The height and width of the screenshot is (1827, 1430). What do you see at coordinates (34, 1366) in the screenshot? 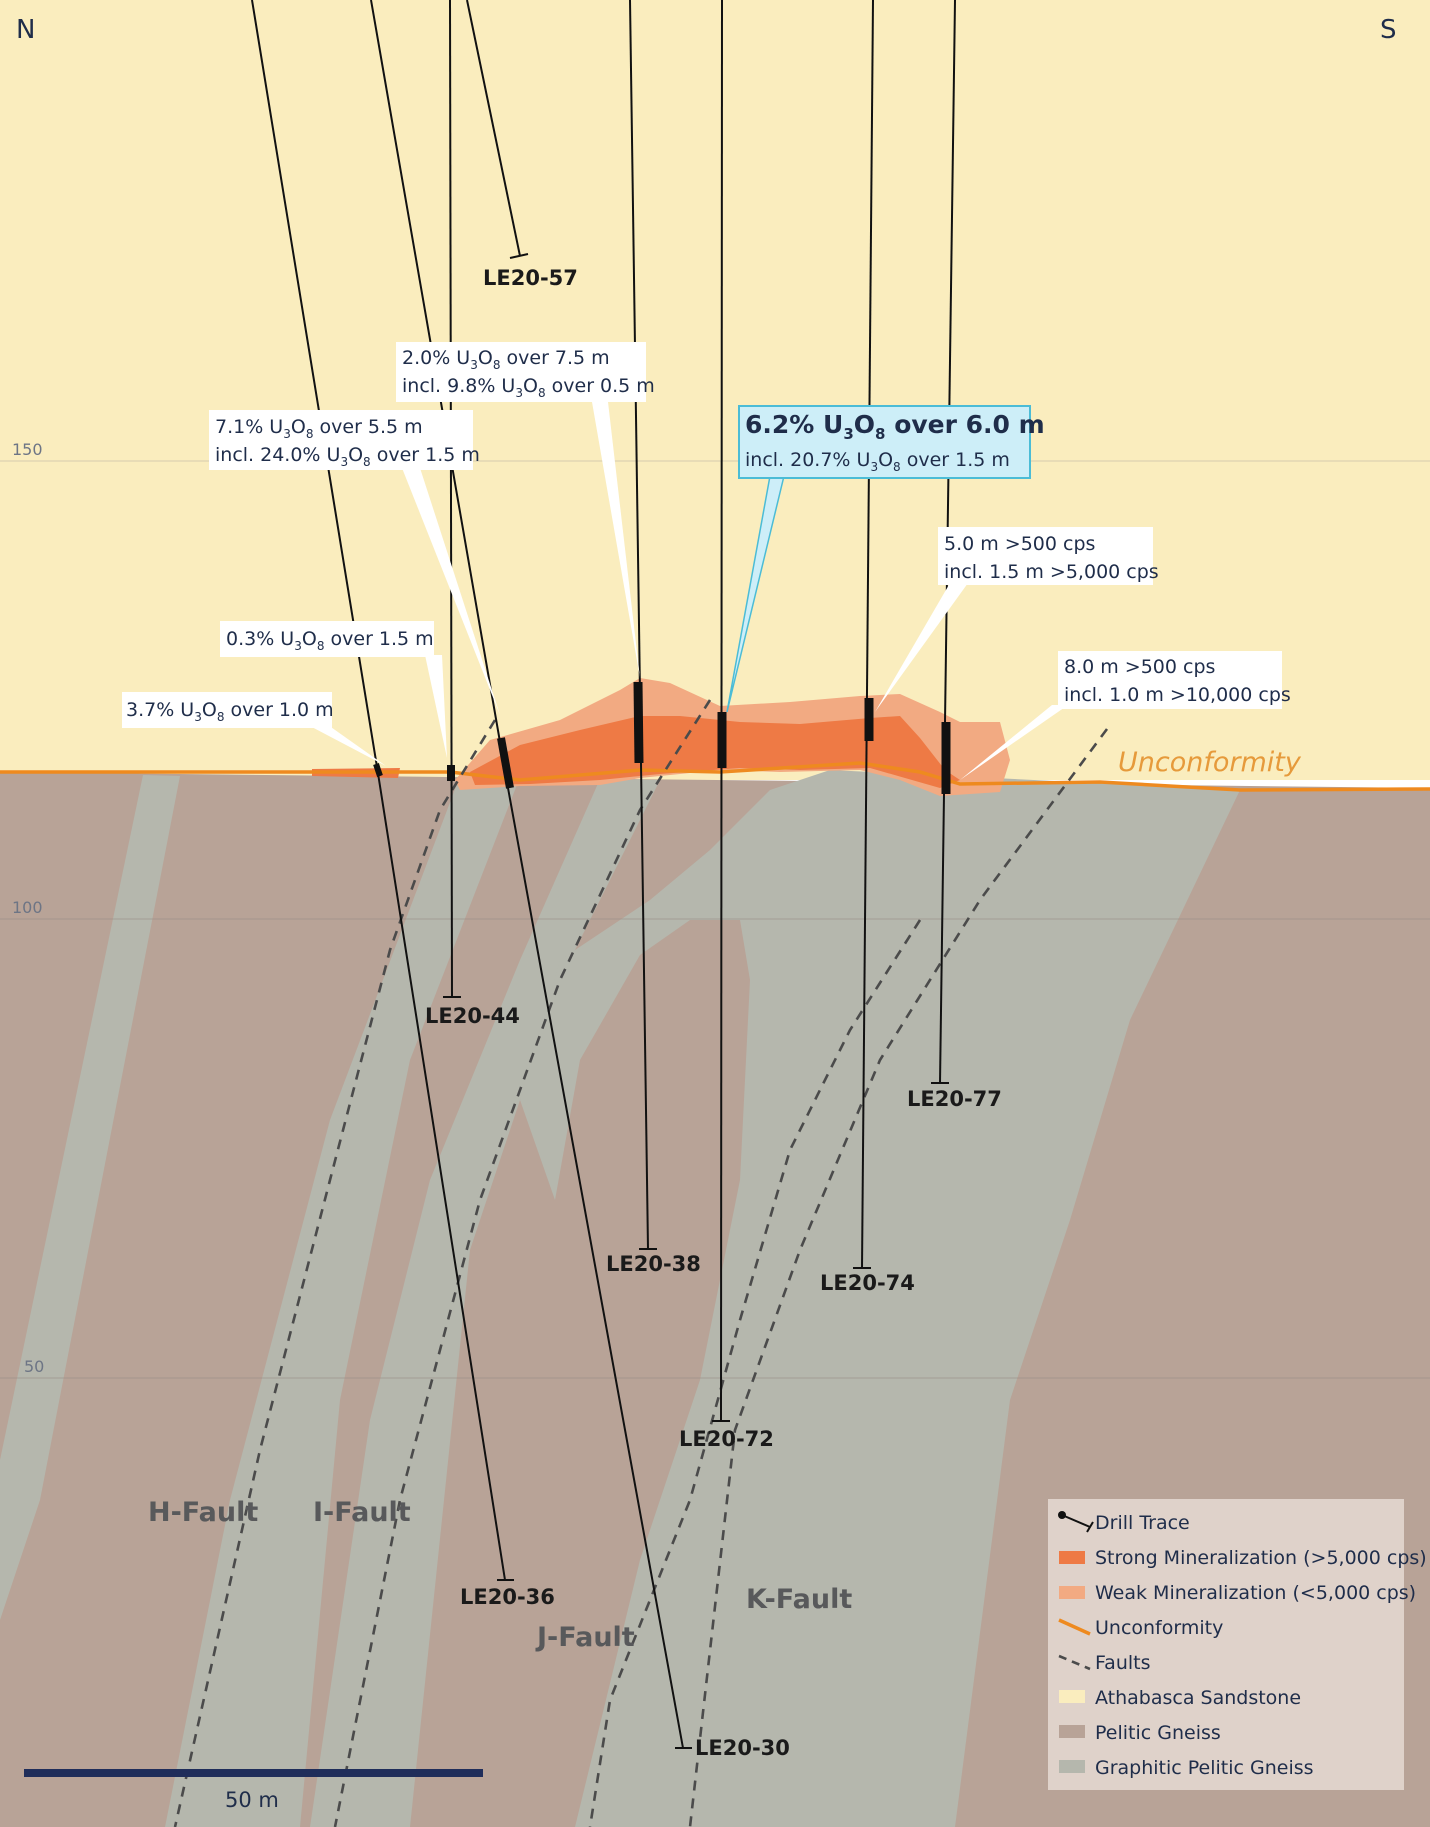
I see `elevation-label-50: 50` at bounding box center [34, 1366].